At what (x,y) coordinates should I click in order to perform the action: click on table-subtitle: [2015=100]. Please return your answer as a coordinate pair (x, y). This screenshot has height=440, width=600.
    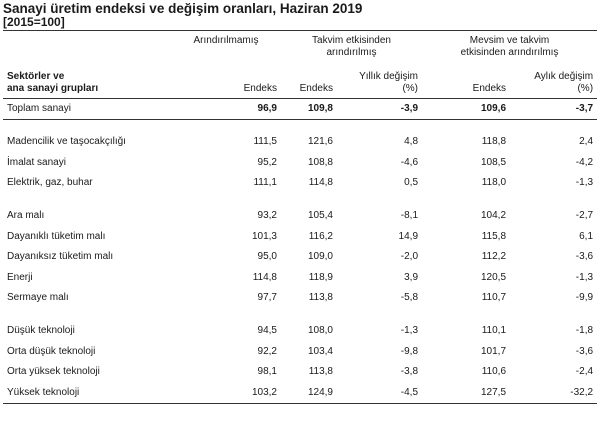
    Looking at the image, I should click on (34, 22).